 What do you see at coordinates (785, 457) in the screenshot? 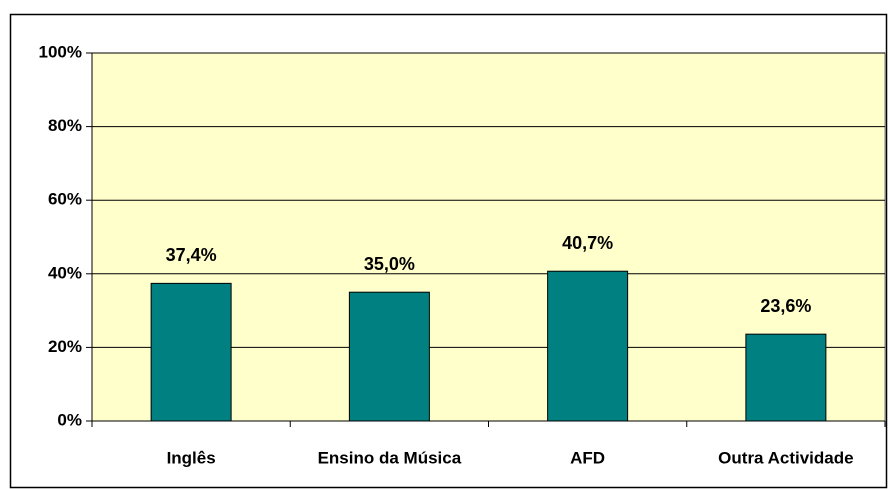
I see `x-tick-label: Outra Actividade` at bounding box center [785, 457].